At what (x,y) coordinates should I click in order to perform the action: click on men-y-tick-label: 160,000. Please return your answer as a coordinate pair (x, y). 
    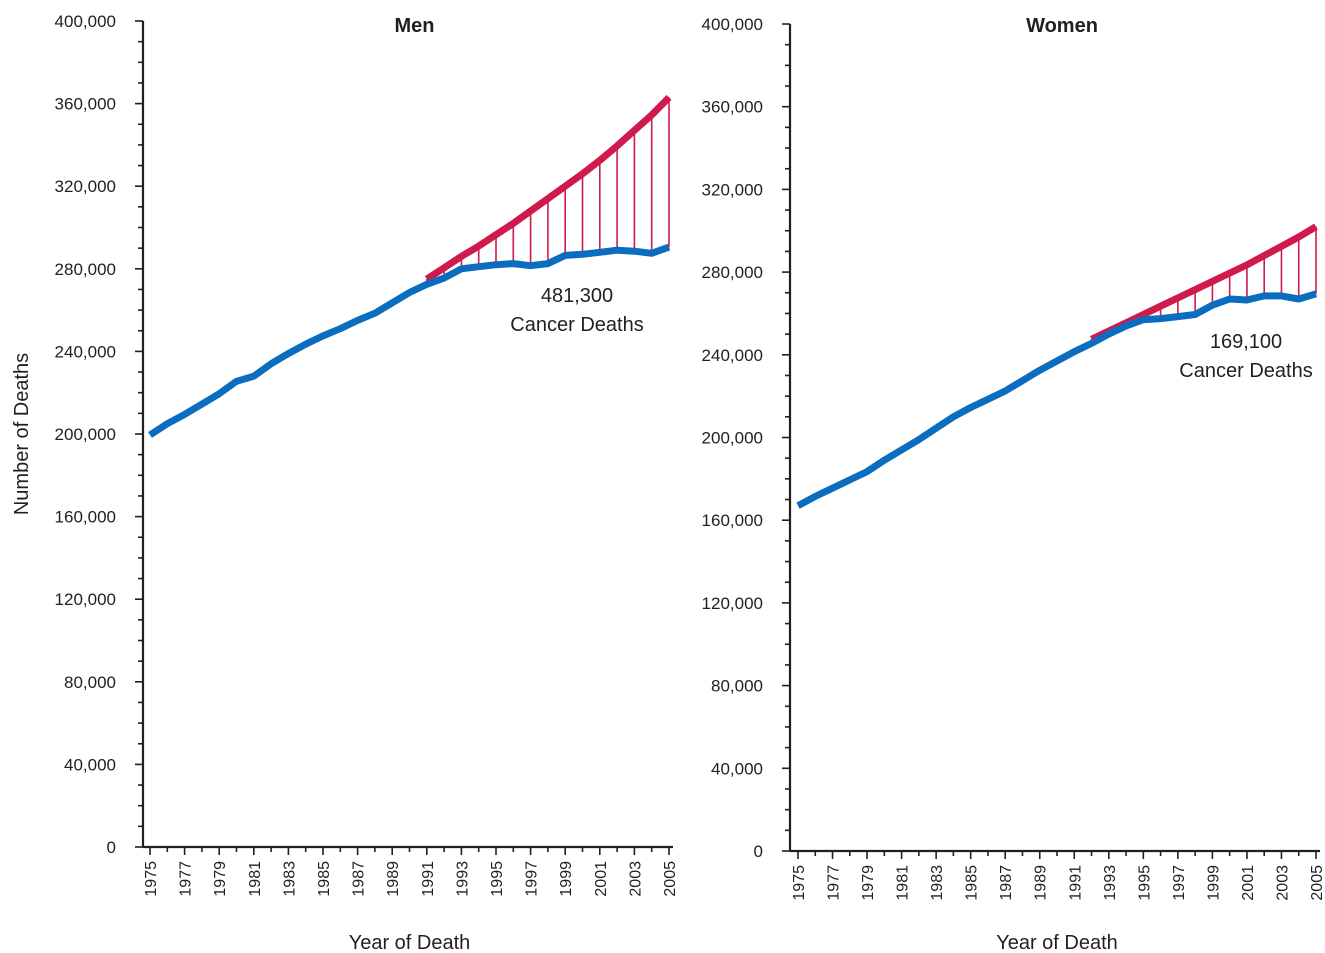
    Looking at the image, I should click on (85, 517).